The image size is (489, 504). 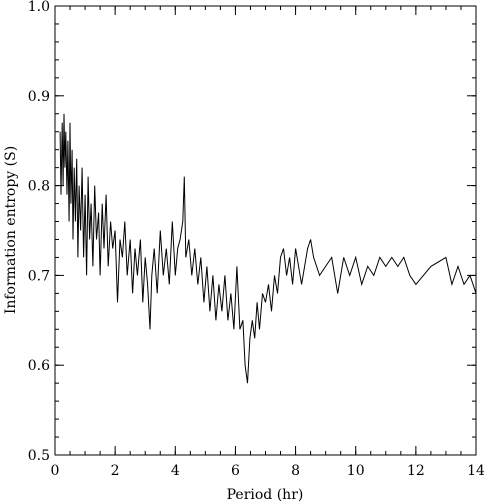 I want to click on x-tick-label: 2, so click(x=115, y=471).